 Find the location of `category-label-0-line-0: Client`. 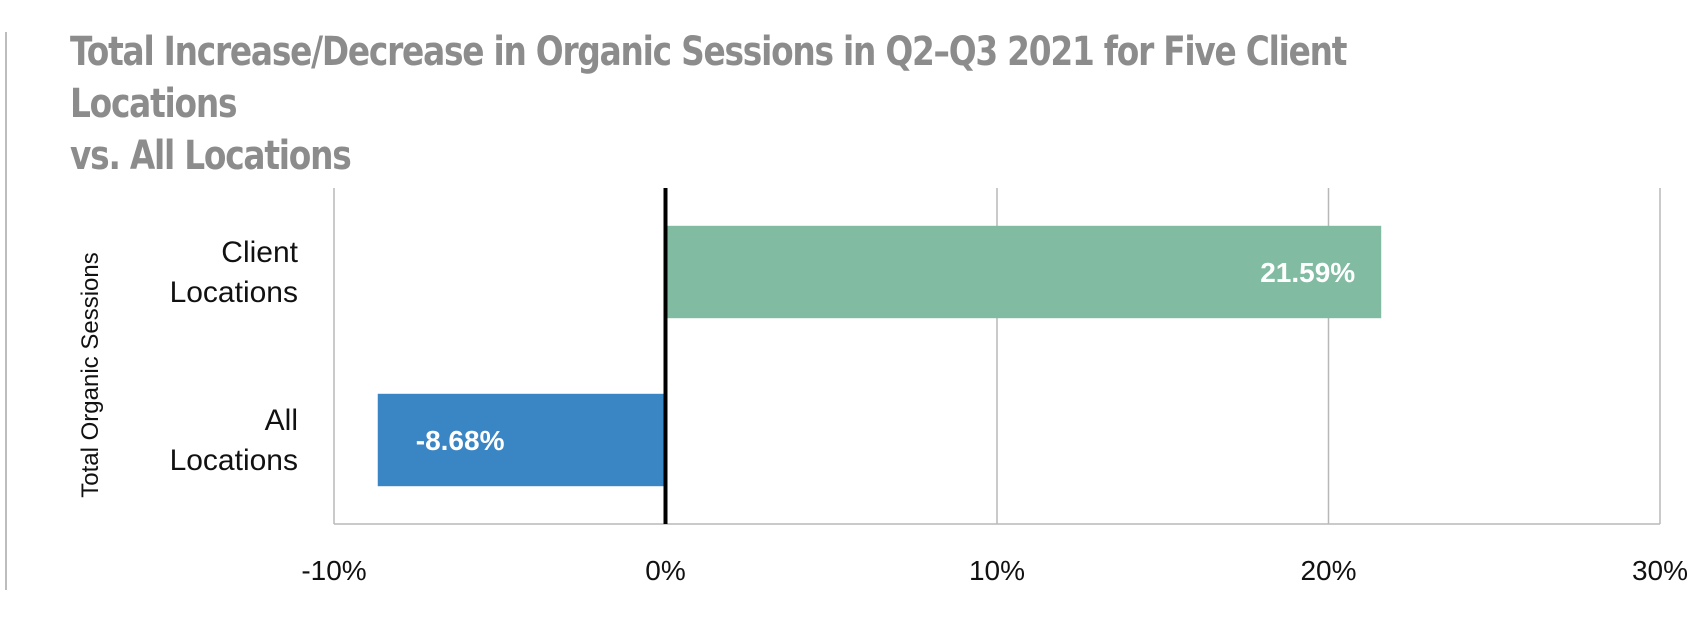

category-label-0-line-0: Client is located at coordinates (259, 252).